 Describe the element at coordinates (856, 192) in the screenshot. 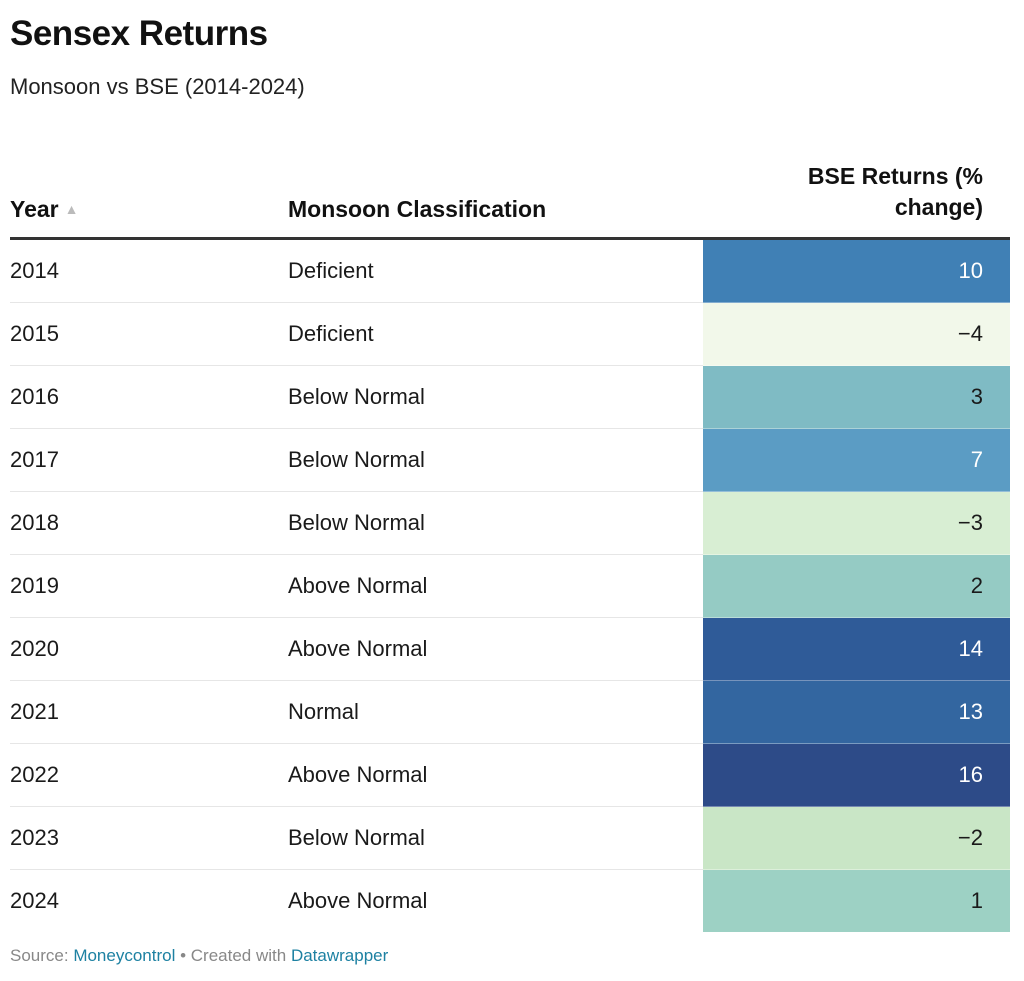

I see `column-header-returns: BSE Returns (% change)` at that location.